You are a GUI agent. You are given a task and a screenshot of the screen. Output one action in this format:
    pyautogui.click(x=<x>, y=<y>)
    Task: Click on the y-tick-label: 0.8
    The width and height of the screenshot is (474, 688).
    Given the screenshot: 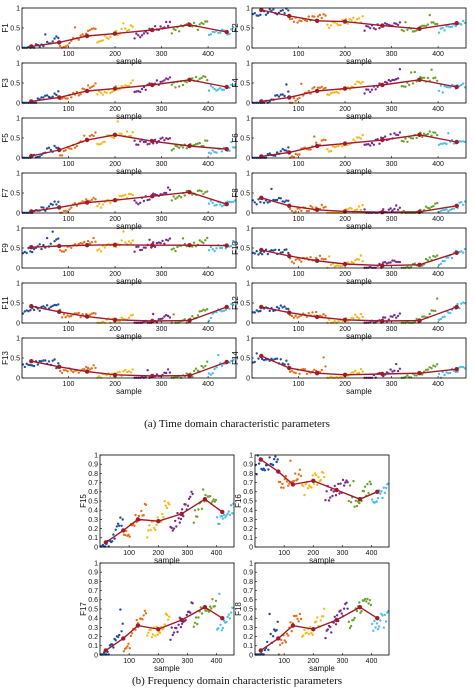 What is the action you would take?
    pyautogui.click(x=93, y=474)
    